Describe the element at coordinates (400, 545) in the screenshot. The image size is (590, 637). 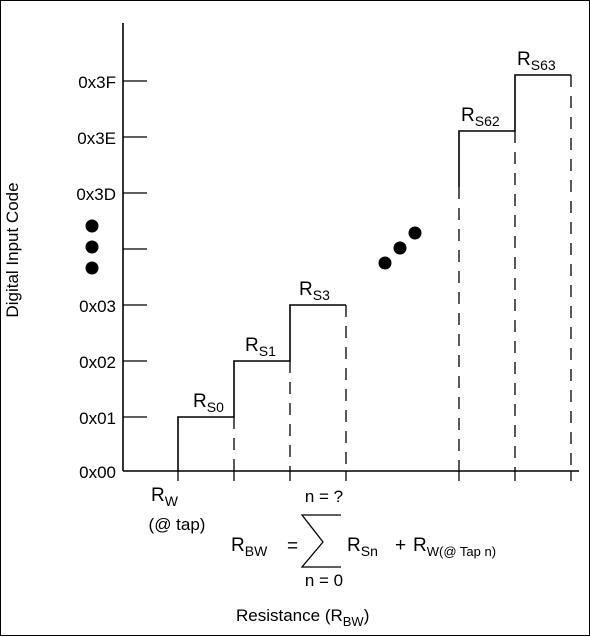
I see `formula-plus: +` at that location.